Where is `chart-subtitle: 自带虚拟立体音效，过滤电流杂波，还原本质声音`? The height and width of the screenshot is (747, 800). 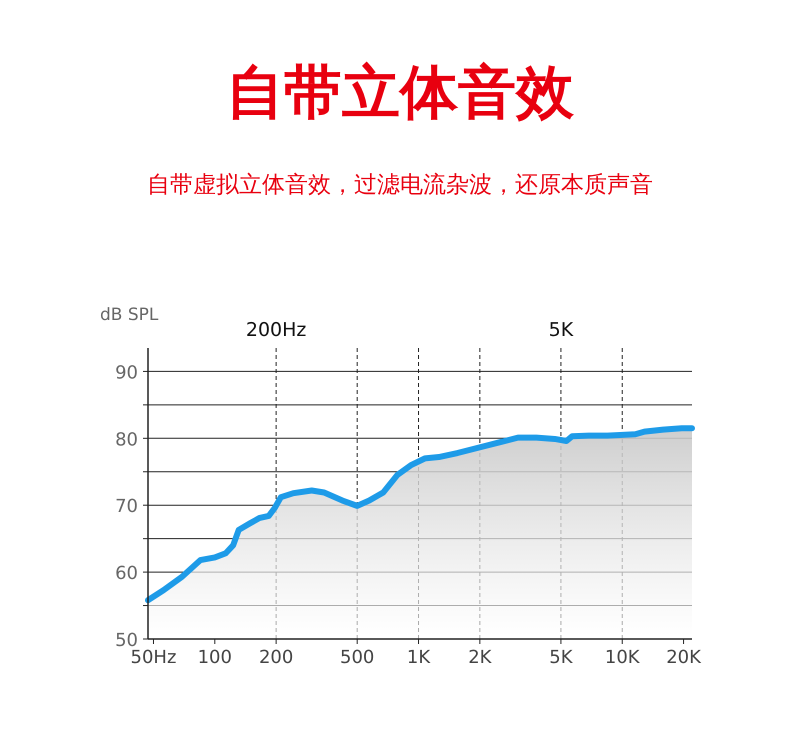
chart-subtitle: 自带虚拟立体音效，过滤电流杂波，还原本质声音 is located at coordinates (400, 185).